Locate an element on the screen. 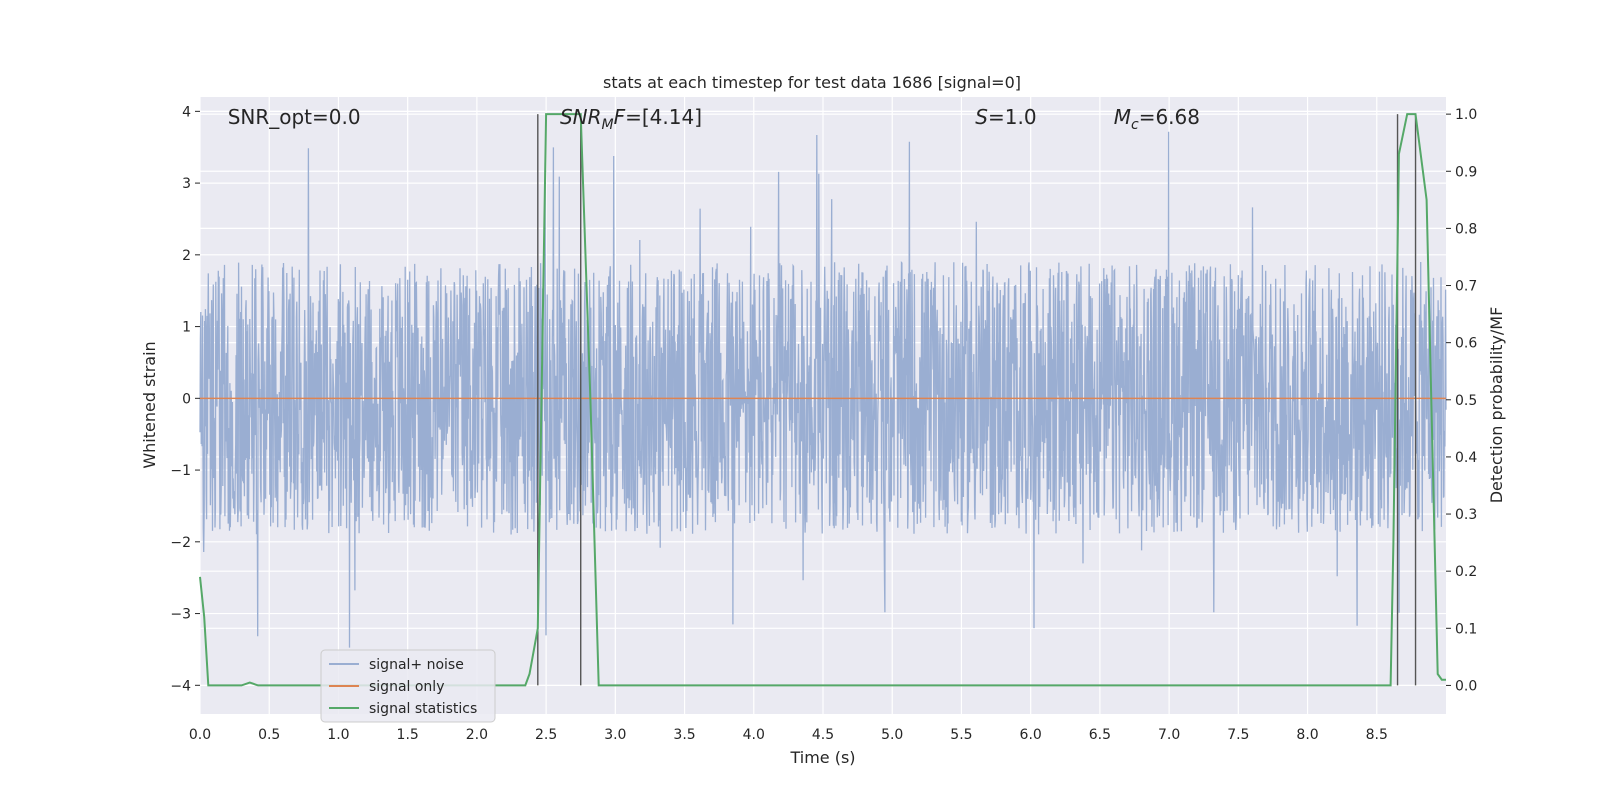 The image size is (1600, 800). annotation-1: SNRMF=[4.14] is located at coordinates (631, 119).